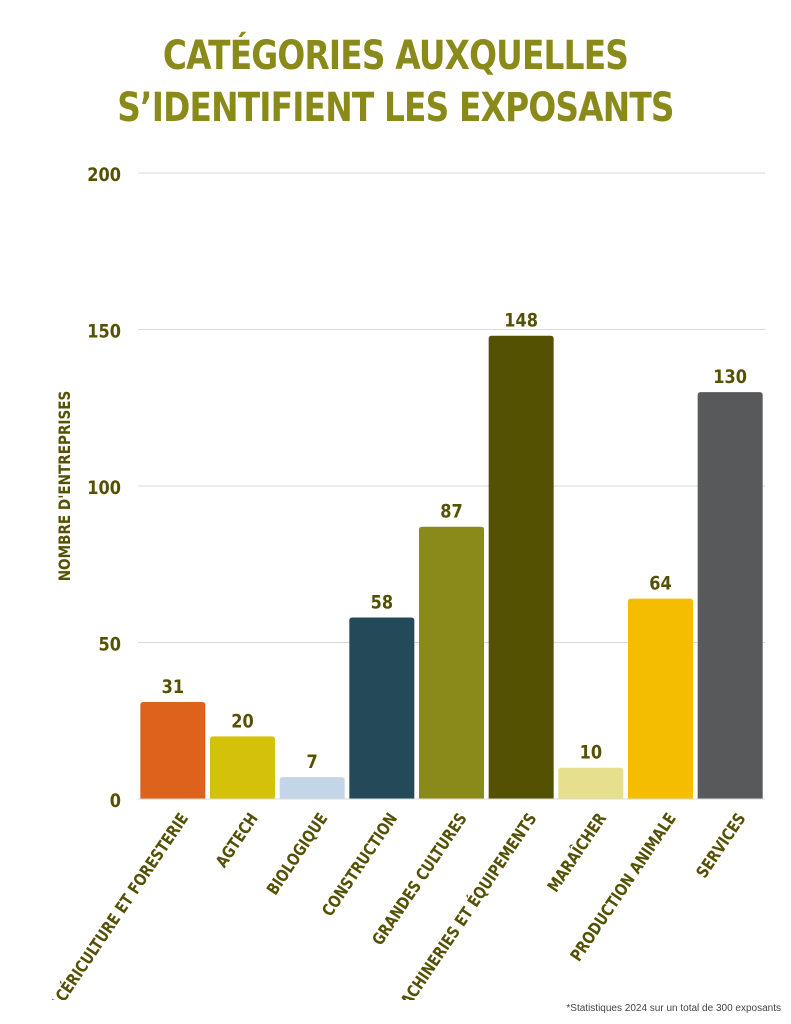 This screenshot has height=1024, width=791. What do you see at coordinates (297, 853) in the screenshot?
I see `x-tick-label-3: BIOLOGIQUE` at bounding box center [297, 853].